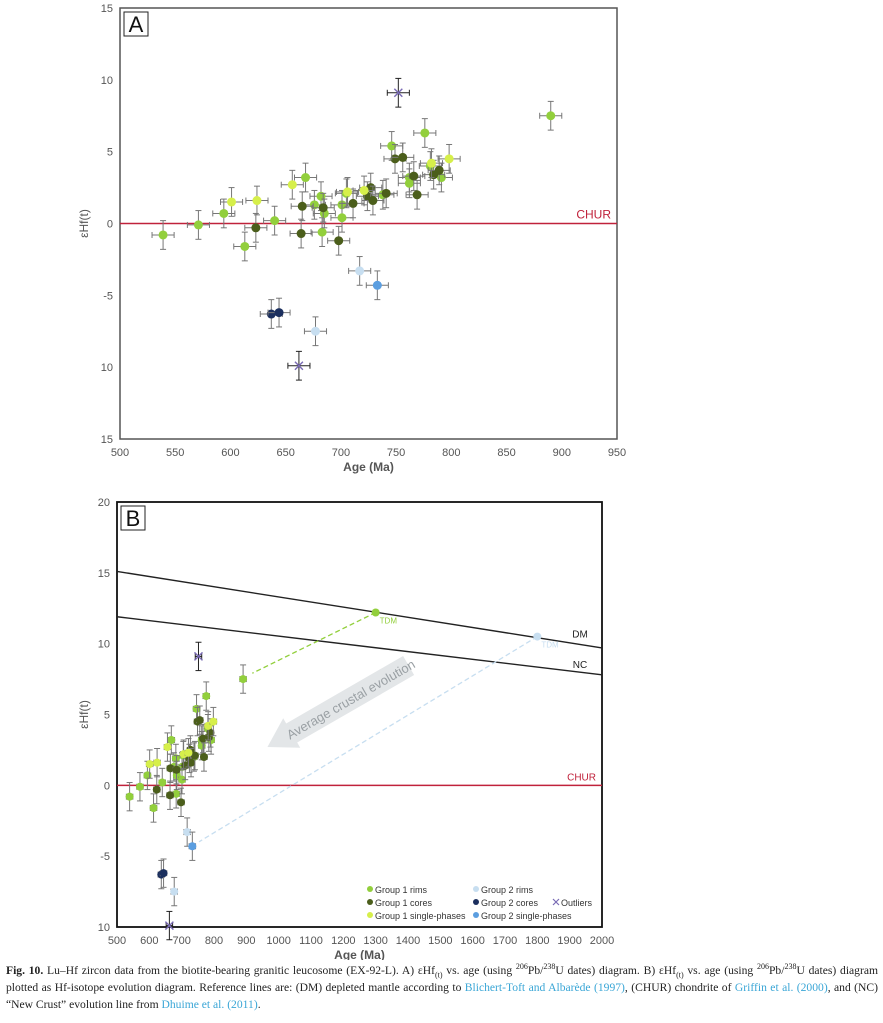 This screenshot has width=883, height=1023. Describe the element at coordinates (526, 916) in the screenshot. I see `legend-label: Group 2 single-phases` at that location.